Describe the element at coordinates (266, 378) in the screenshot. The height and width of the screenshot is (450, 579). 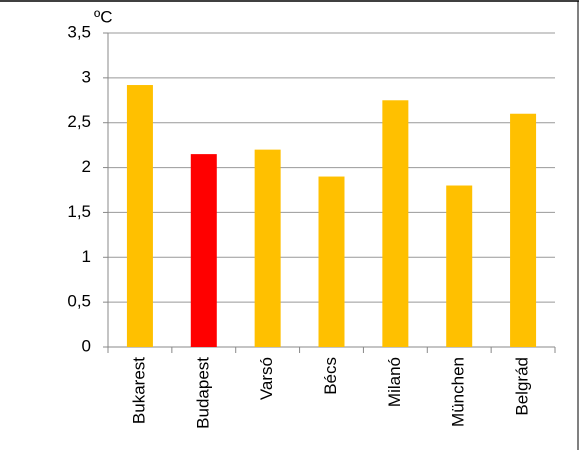
I see `x-tick-label: Varsó` at that location.